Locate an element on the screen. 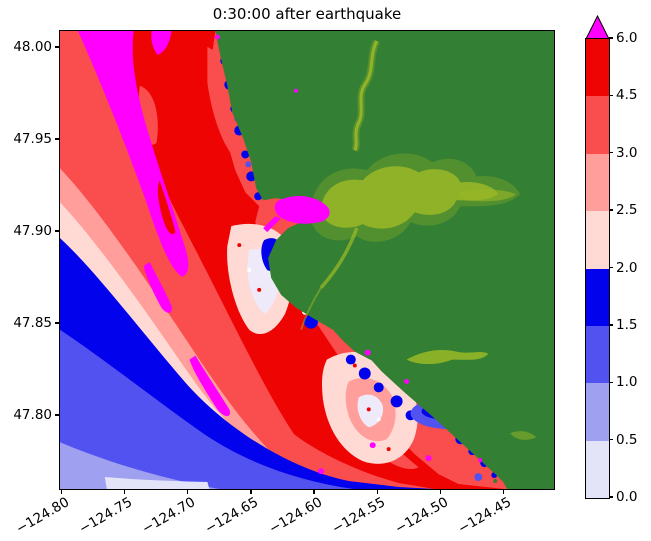  coastal-specks is located at coordinates (314, 347).